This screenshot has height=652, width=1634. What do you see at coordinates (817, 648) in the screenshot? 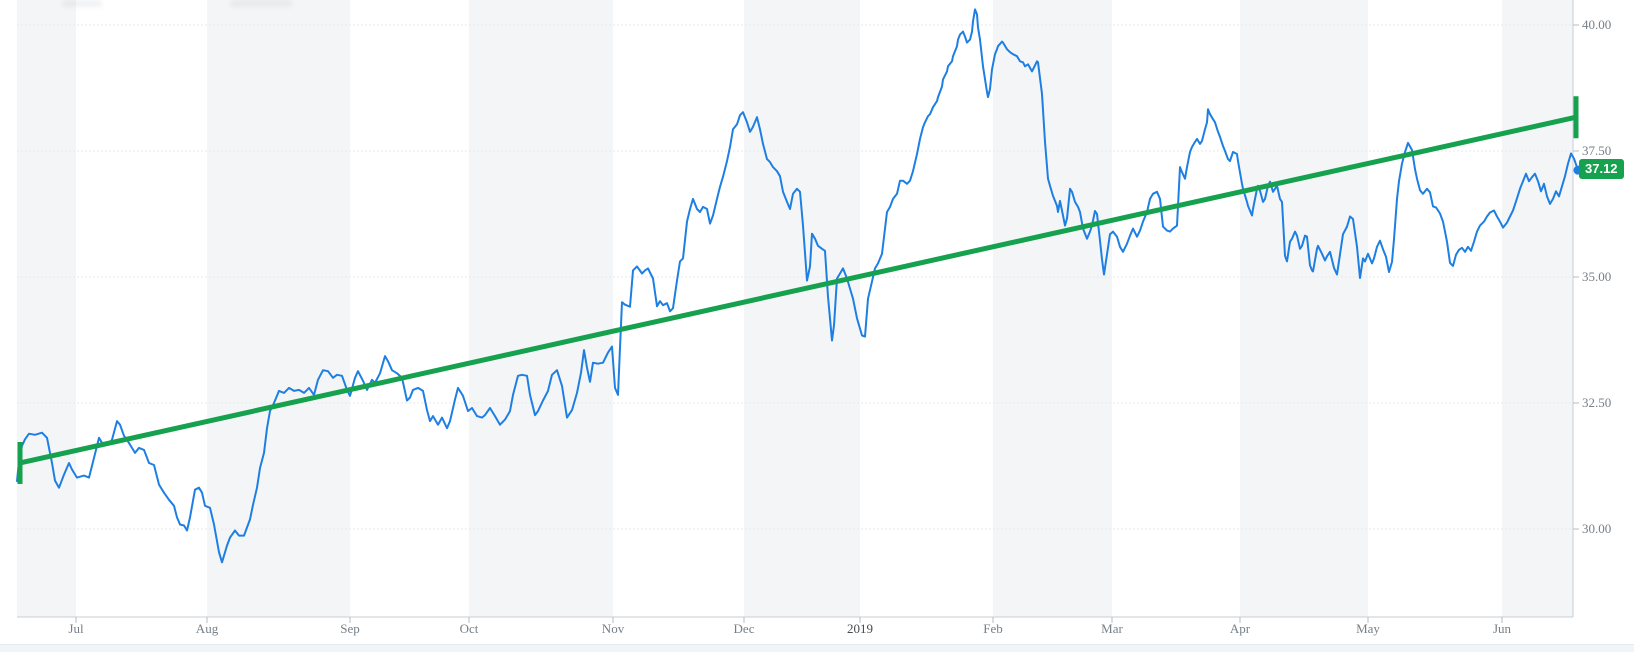
I see `bottom-strip` at bounding box center [817, 648].